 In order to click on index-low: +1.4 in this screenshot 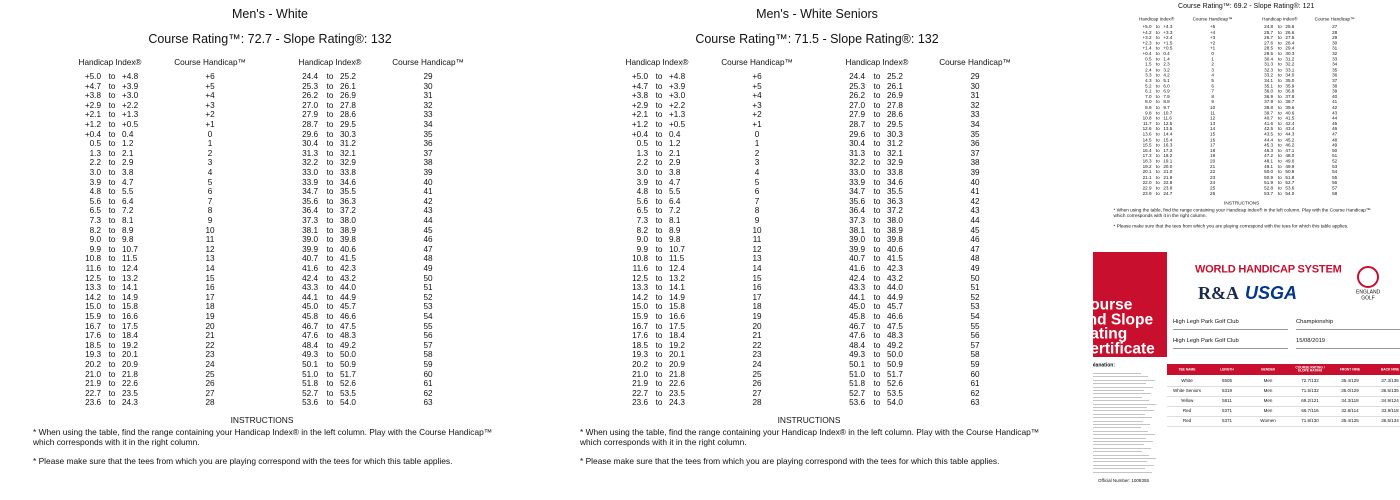, I will do `click(1147, 48)`.